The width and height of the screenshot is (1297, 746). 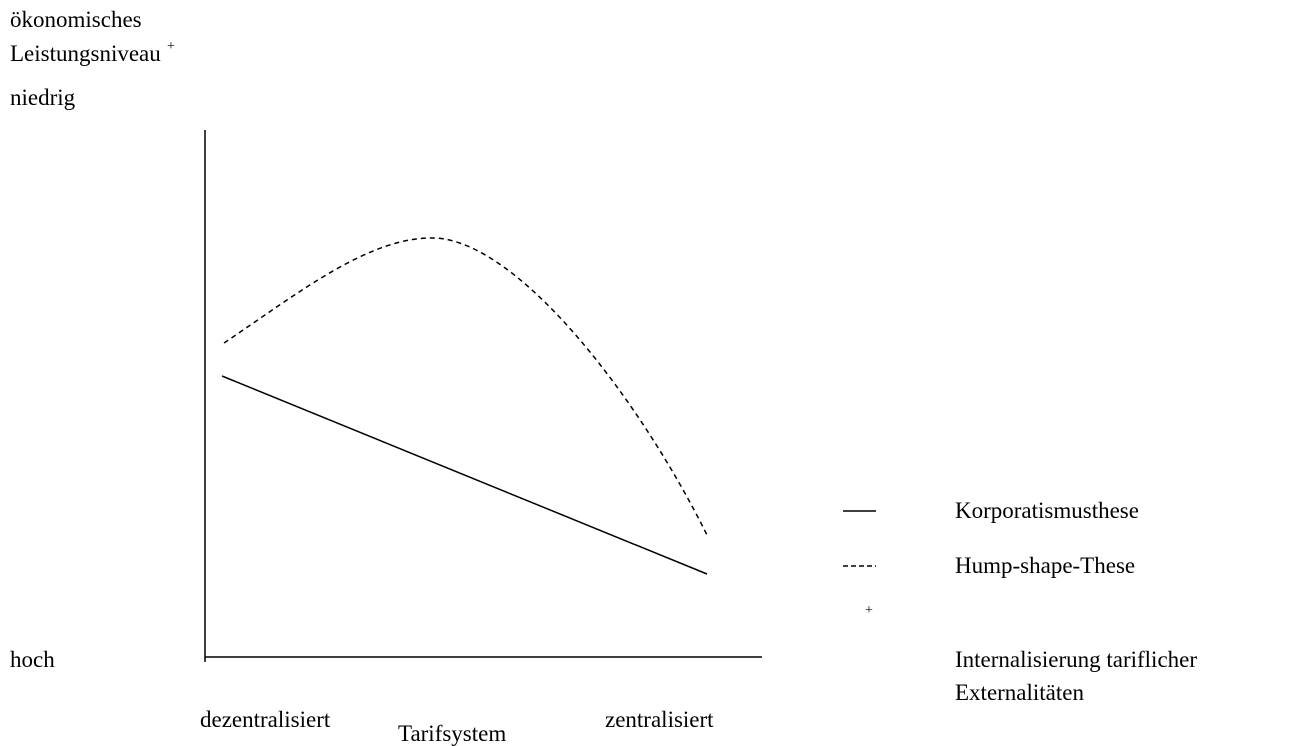 What do you see at coordinates (32, 659) in the screenshot?
I see `y-axis-bottom-label: hoch` at bounding box center [32, 659].